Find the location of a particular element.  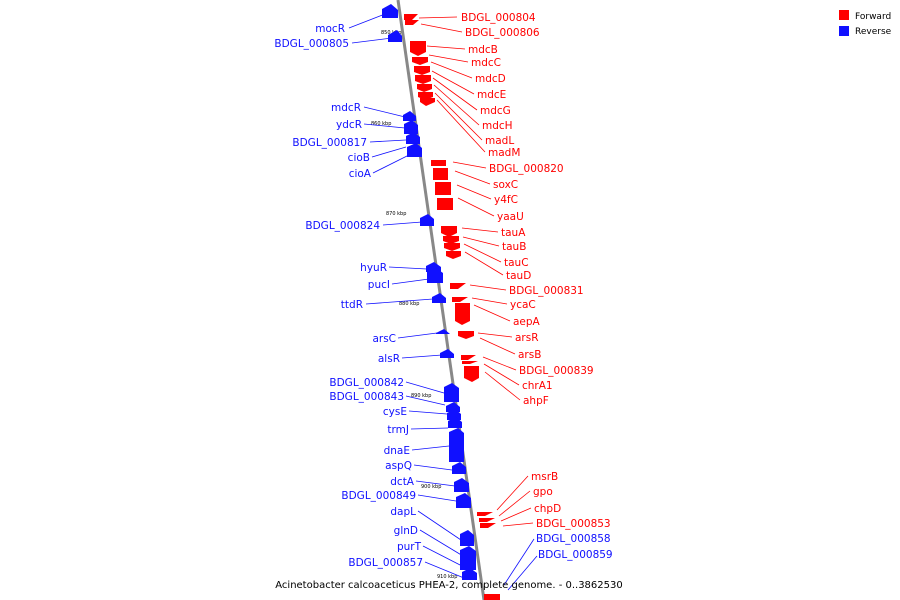

gene-label: dnaE is located at coordinates (397, 451).